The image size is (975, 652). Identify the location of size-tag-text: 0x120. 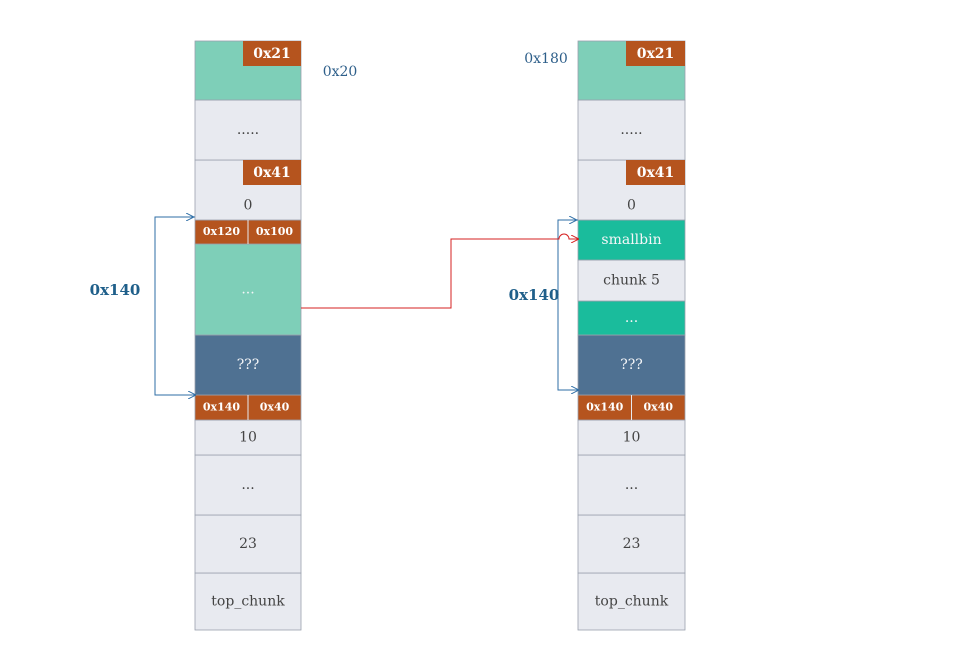
(222, 231).